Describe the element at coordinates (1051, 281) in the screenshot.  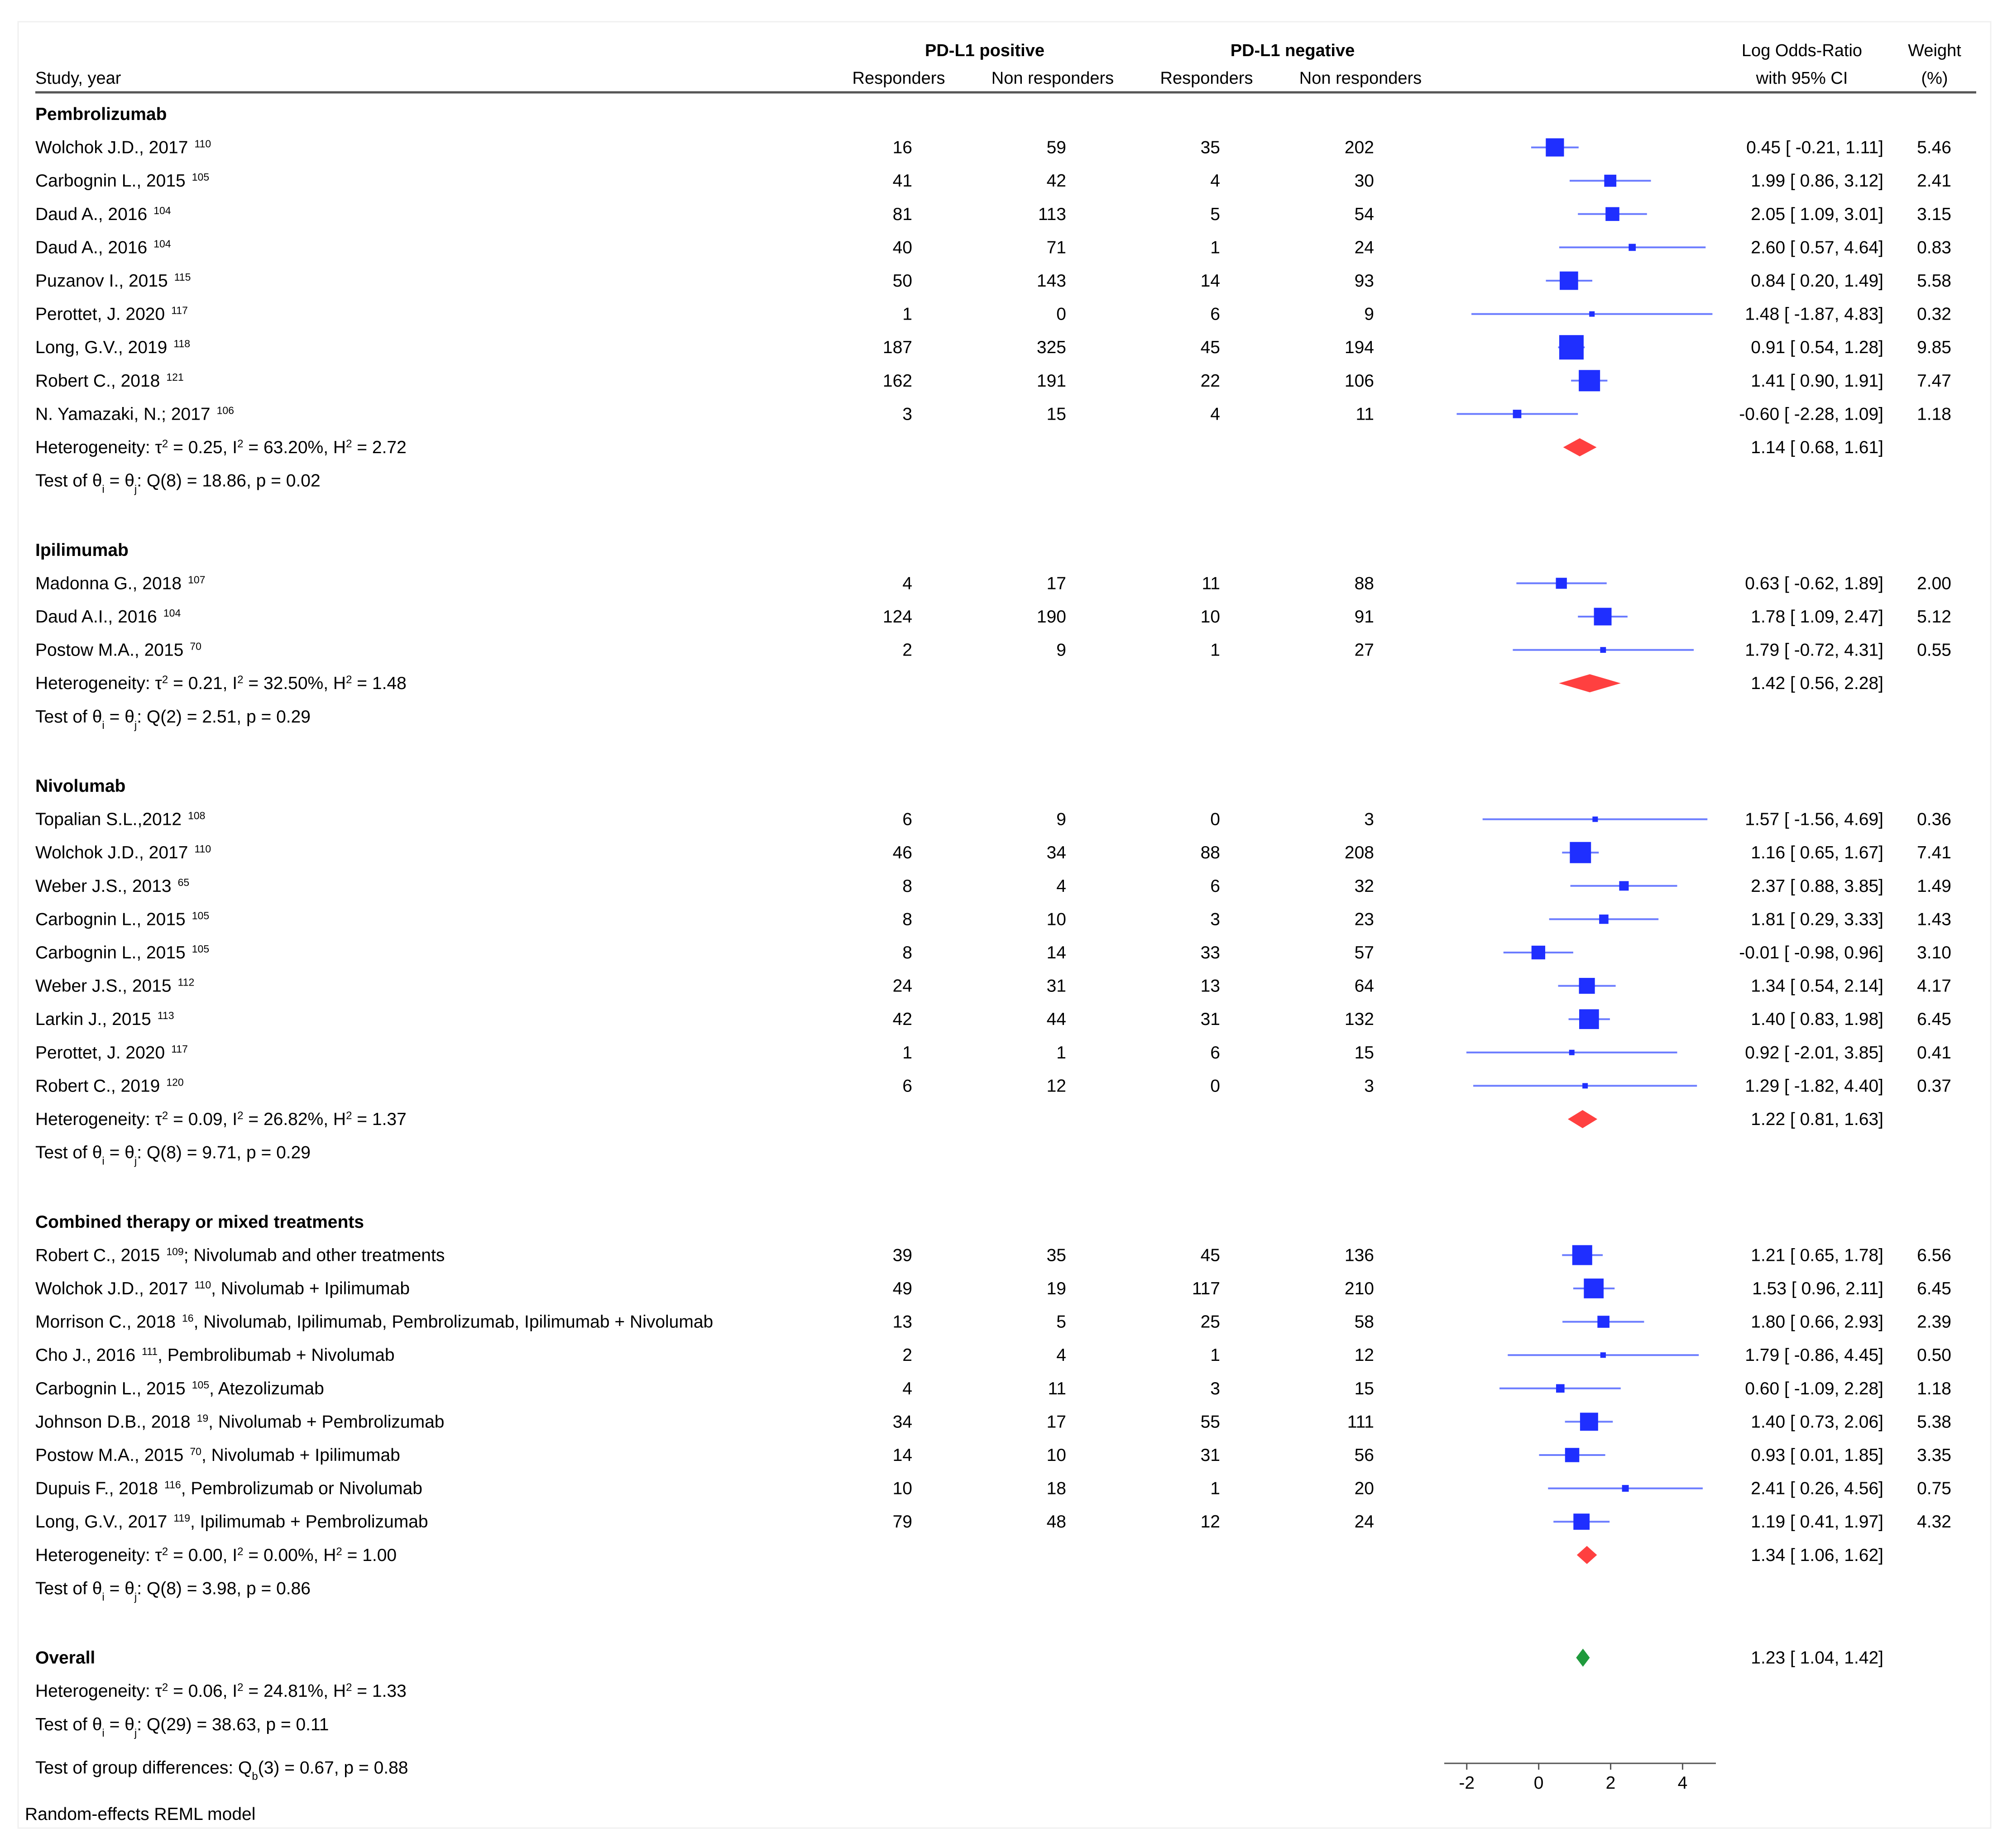
I see `pos-nonresponders-cell: 143` at that location.